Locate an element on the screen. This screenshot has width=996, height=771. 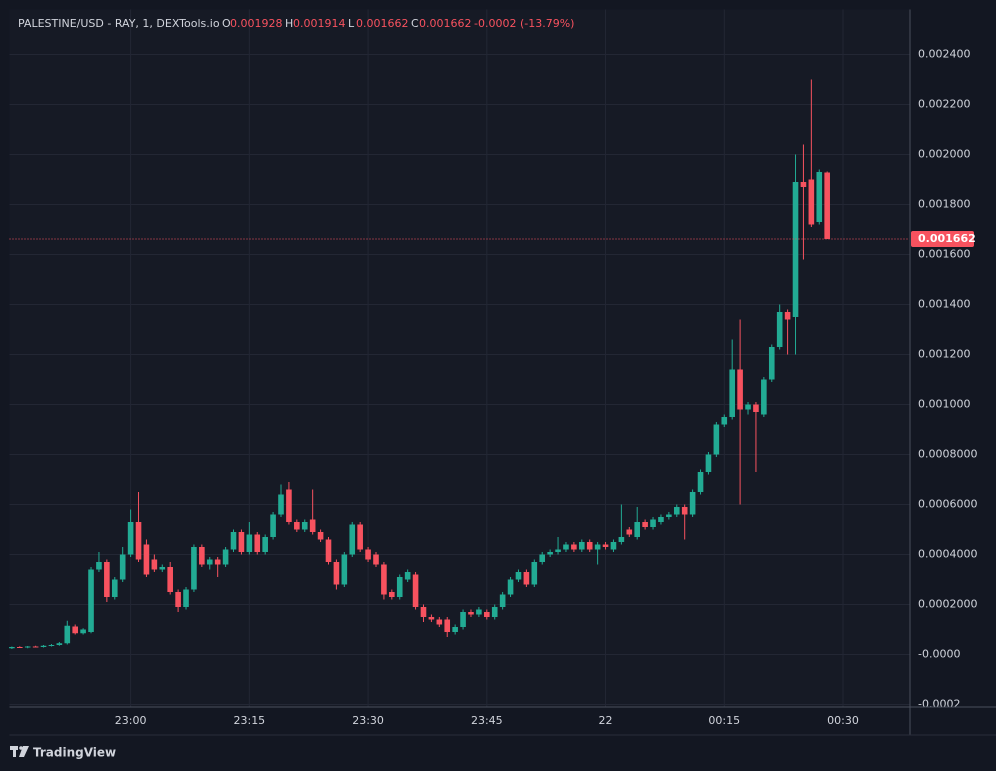
ohlc-value: 0.001662 is located at coordinates (445, 23).